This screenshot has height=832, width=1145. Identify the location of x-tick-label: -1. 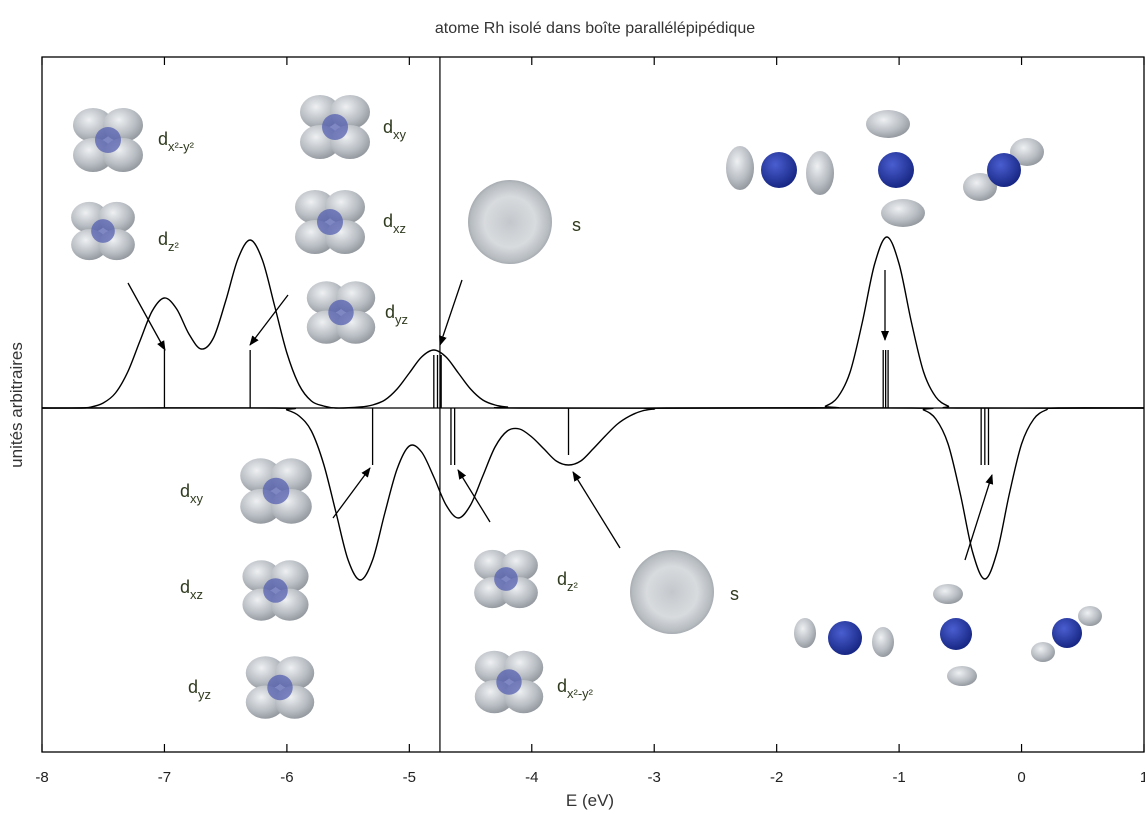
(898, 777).